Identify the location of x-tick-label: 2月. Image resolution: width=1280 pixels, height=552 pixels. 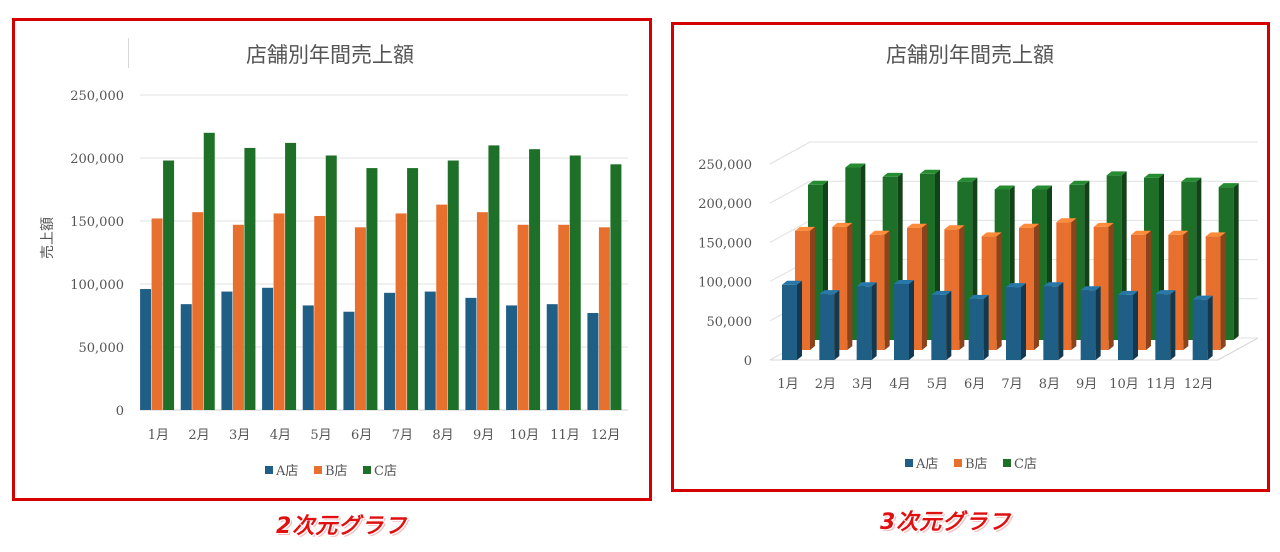
(198, 435).